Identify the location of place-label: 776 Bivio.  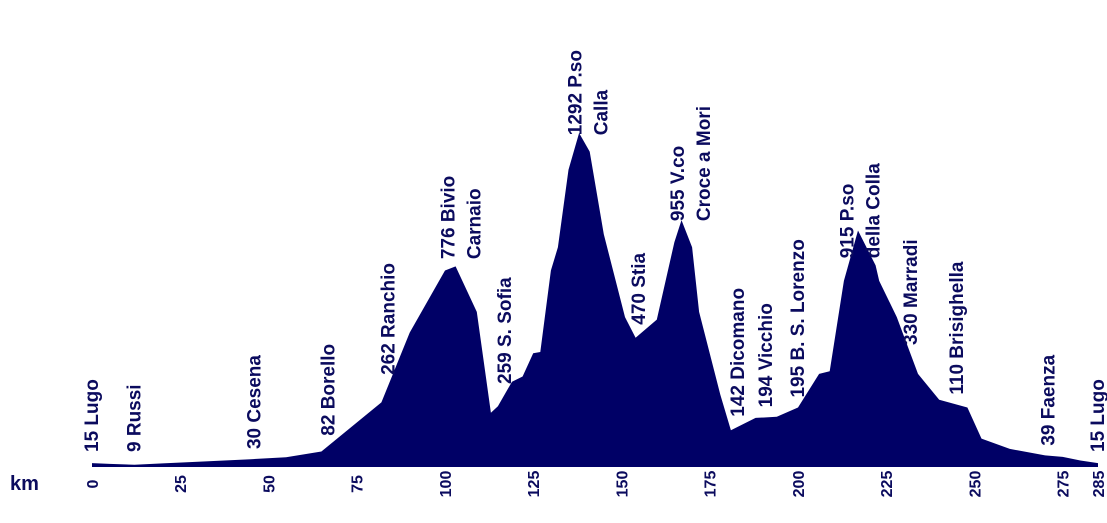
(449, 217).